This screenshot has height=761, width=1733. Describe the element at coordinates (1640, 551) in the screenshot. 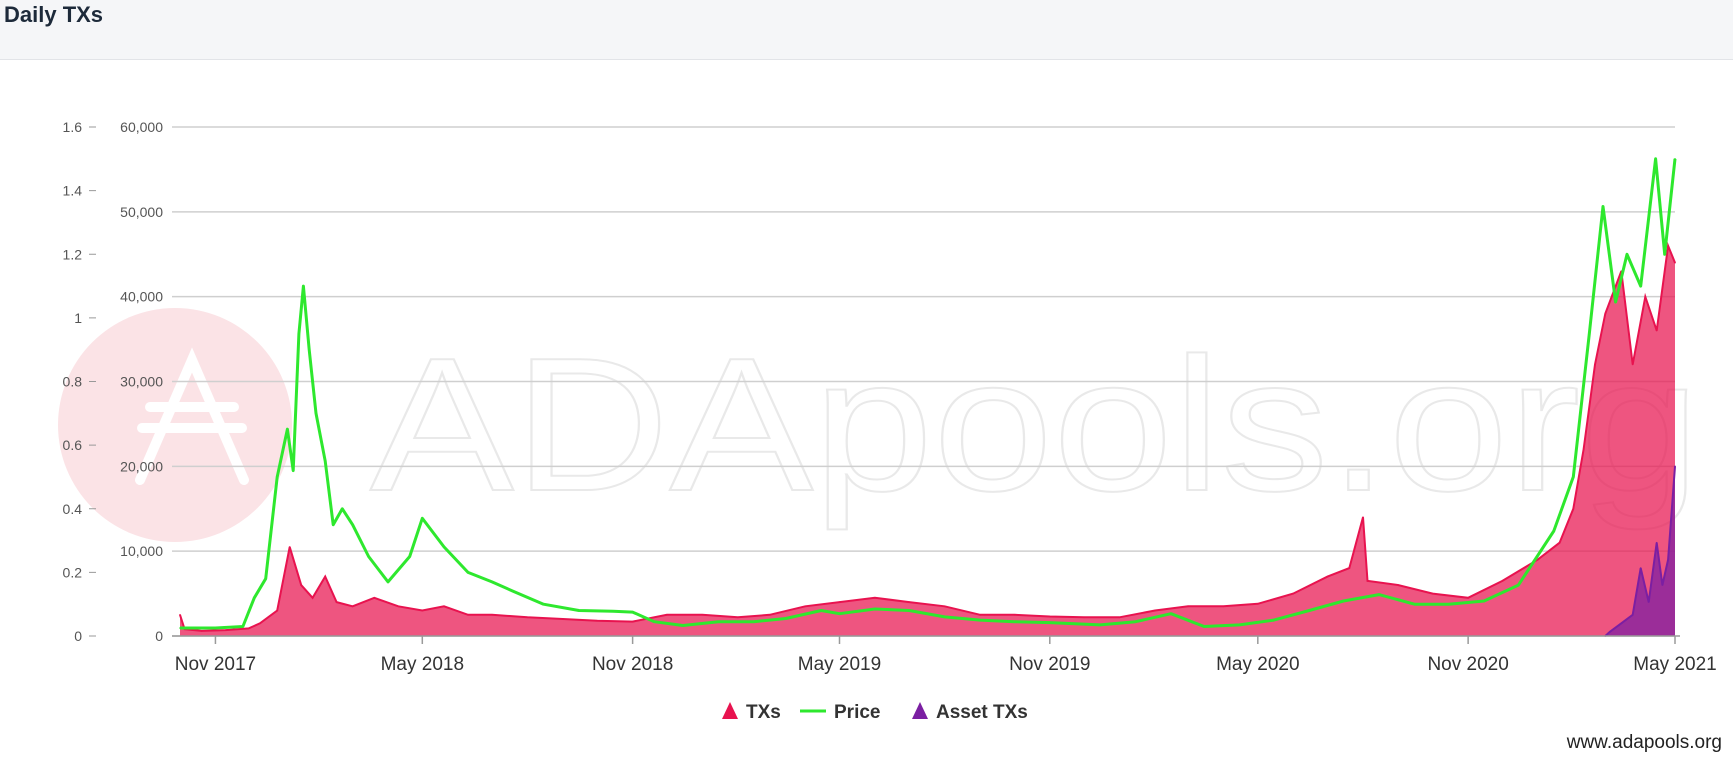

I see `series-asset-txs-area` at that location.